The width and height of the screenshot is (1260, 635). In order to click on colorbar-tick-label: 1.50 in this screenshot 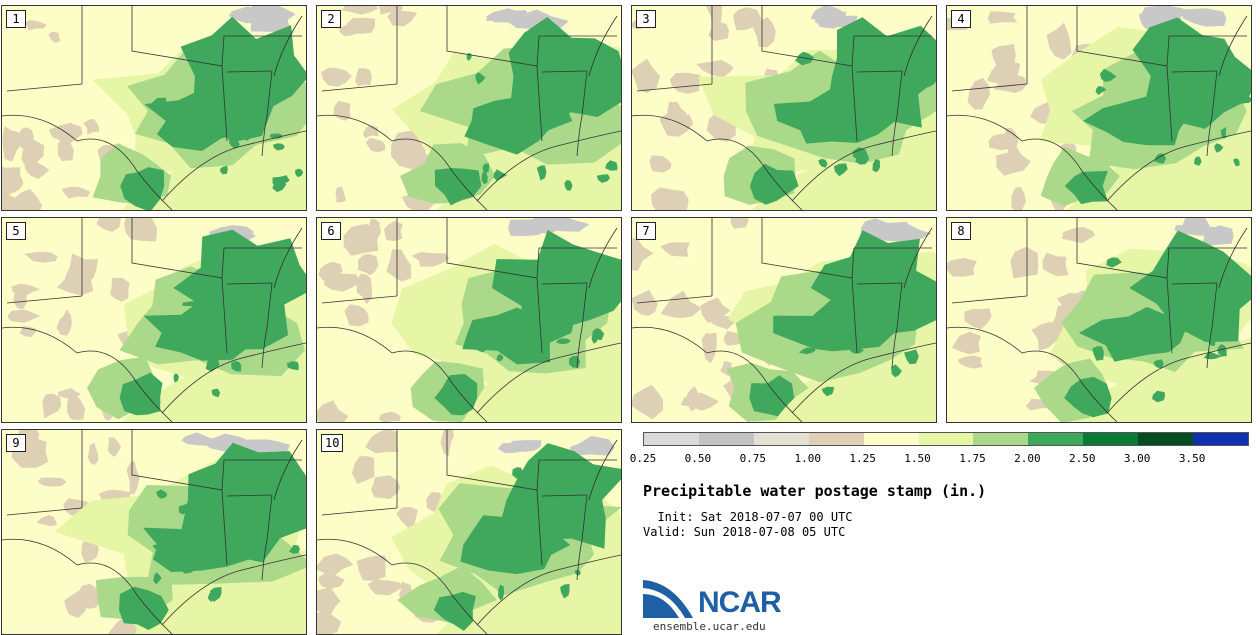, I will do `click(917, 458)`.